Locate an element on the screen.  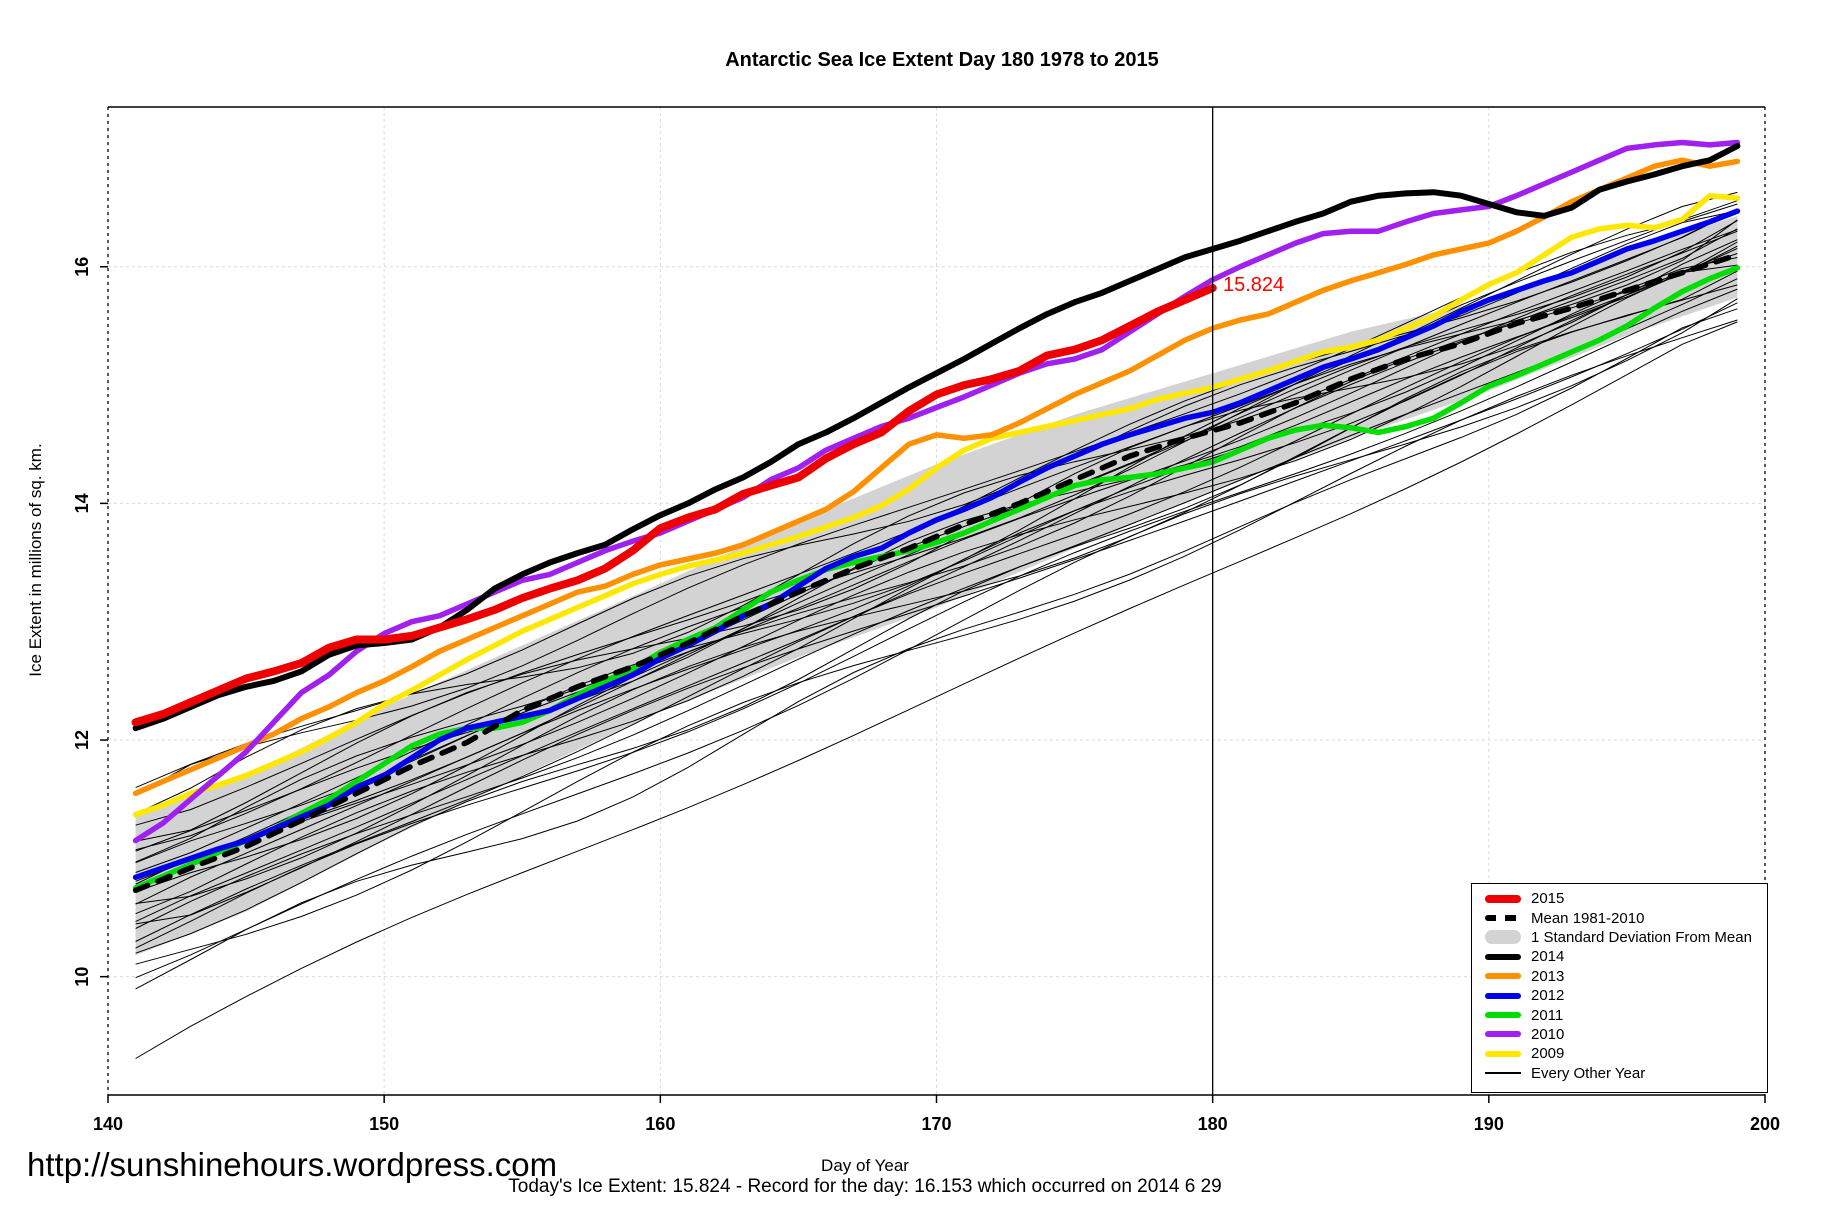
y-tick-label: 16 is located at coordinates (82, 267).